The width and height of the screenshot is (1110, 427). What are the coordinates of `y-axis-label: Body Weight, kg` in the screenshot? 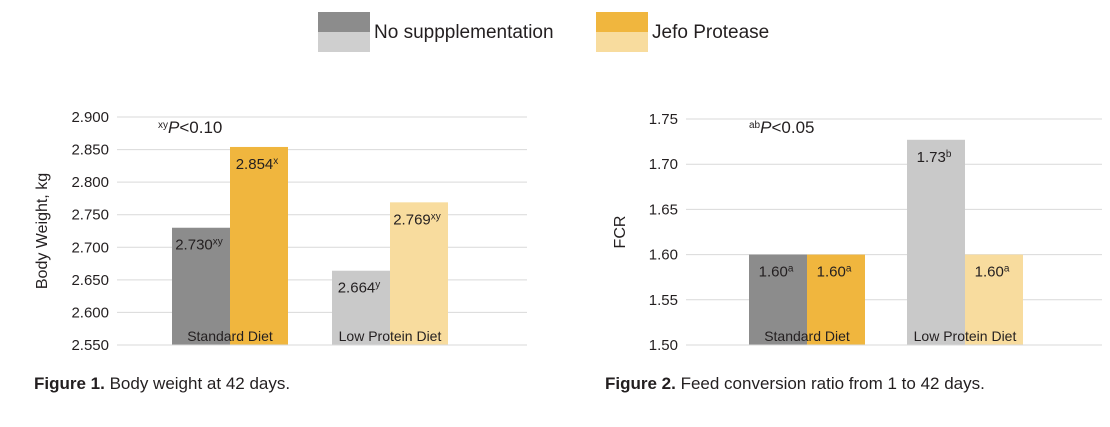 It's located at (42, 231).